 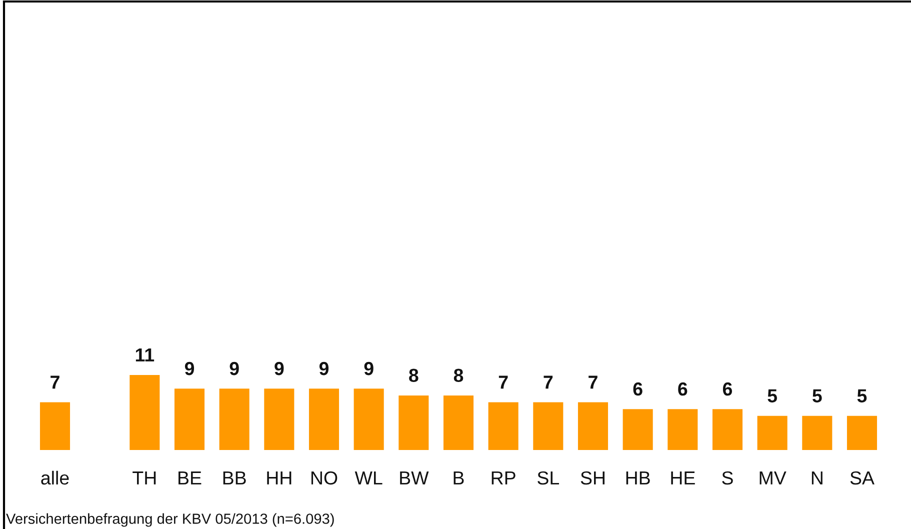 What do you see at coordinates (683, 478) in the screenshot?
I see `x-tick-label: HE` at bounding box center [683, 478].